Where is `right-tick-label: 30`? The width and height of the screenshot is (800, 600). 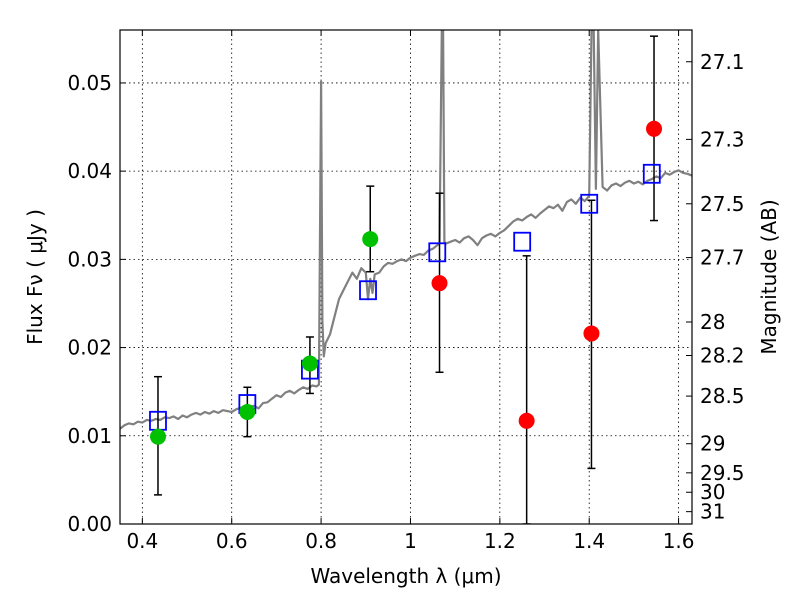 right-tick-label: 30 is located at coordinates (712, 492).